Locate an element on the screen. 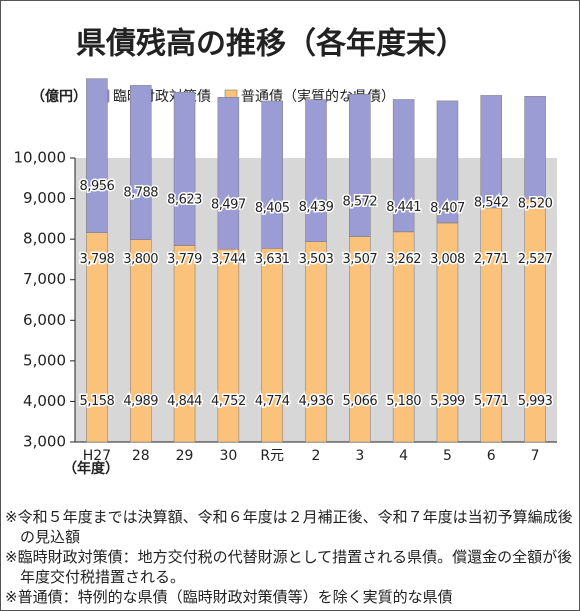 This screenshot has height=611, width=580. value-label: 5,158 is located at coordinates (97, 401).